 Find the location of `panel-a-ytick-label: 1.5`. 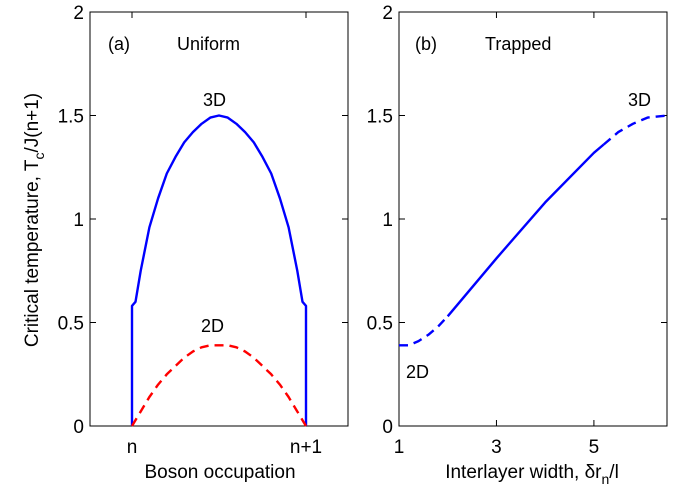

panel-a-ytick-label: 1.5 is located at coordinates (71, 117).